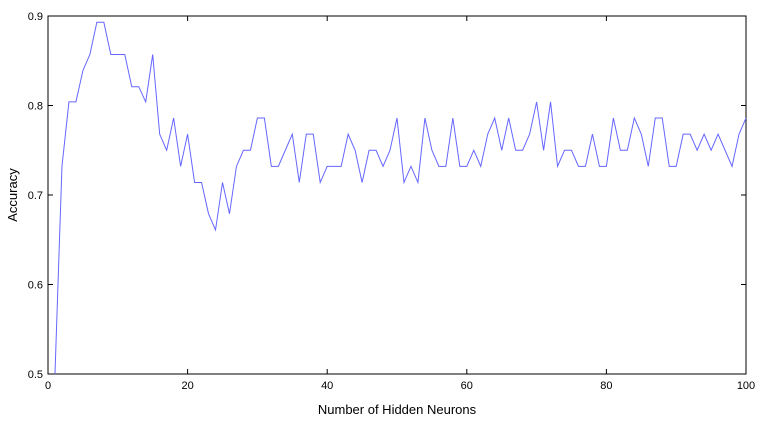  What do you see at coordinates (467, 386) in the screenshot?
I see `x-tick-label: 60` at bounding box center [467, 386].